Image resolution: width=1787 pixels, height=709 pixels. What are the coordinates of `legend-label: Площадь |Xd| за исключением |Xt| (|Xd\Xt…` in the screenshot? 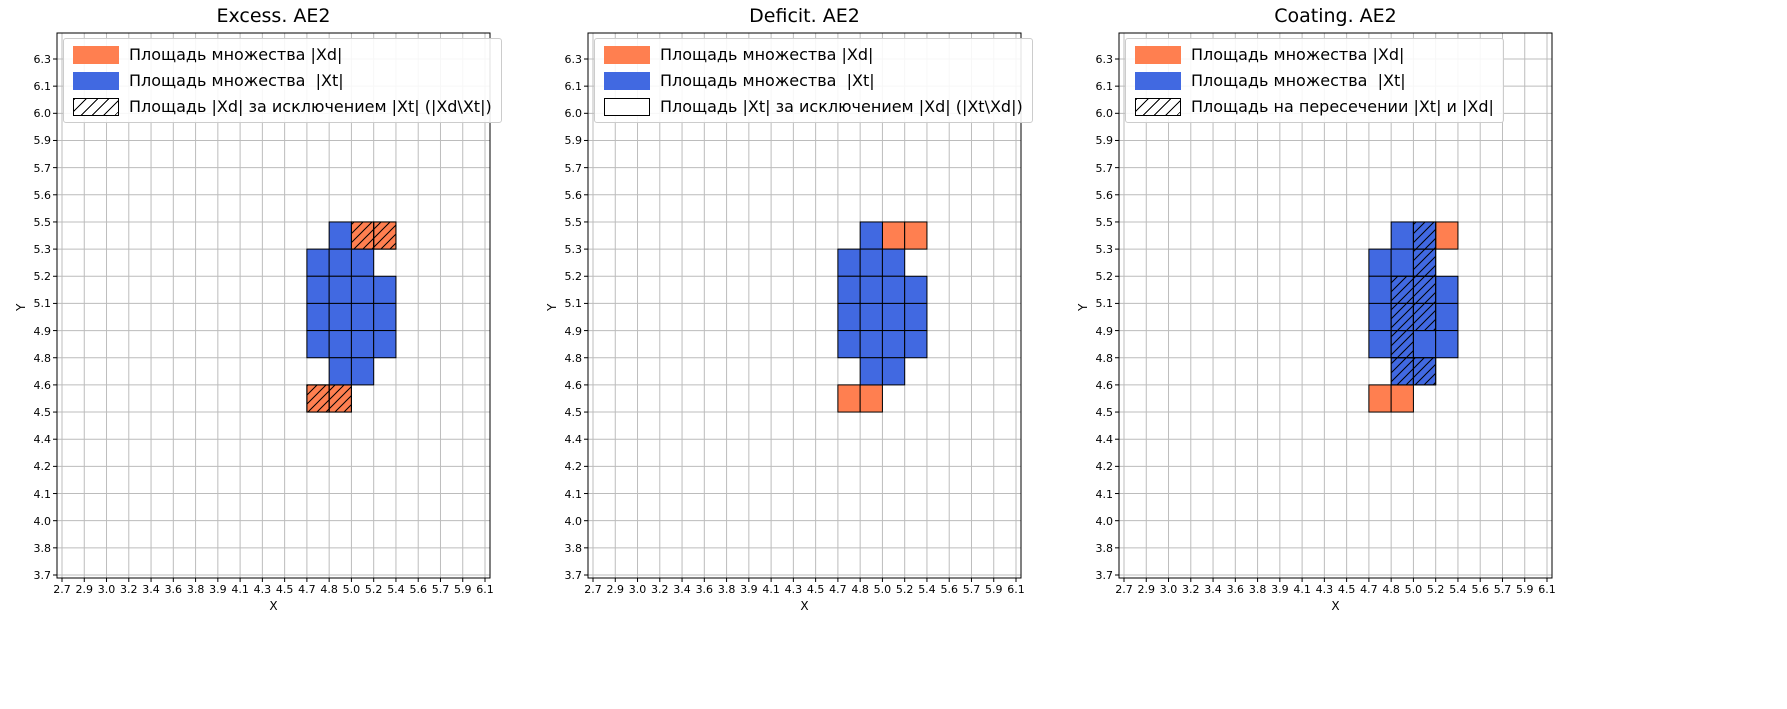 It's located at (310, 106).